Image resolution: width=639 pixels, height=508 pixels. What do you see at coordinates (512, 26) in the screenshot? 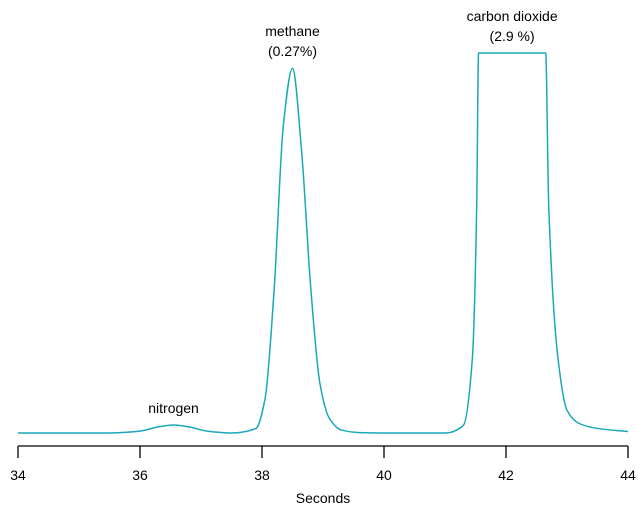
I see `peak-annotation: carbon dioxide (2.9 %)` at bounding box center [512, 26].